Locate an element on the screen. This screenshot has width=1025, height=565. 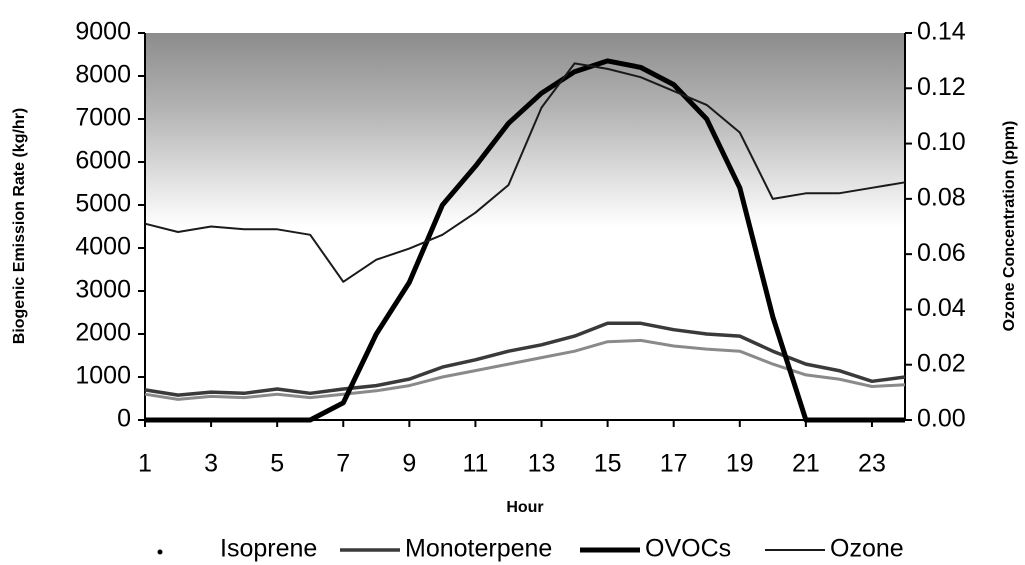
x-tick-label: 7 is located at coordinates (343, 464).